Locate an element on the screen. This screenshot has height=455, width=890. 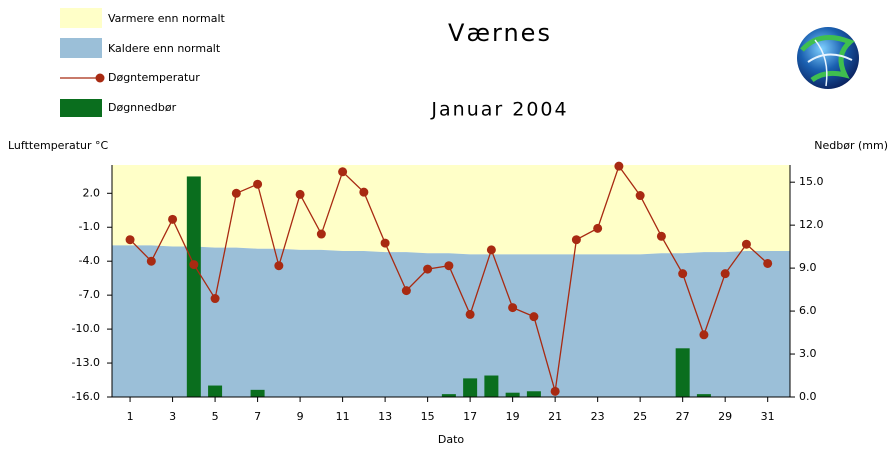
x-tick-label: 13 is located at coordinates (385, 416).